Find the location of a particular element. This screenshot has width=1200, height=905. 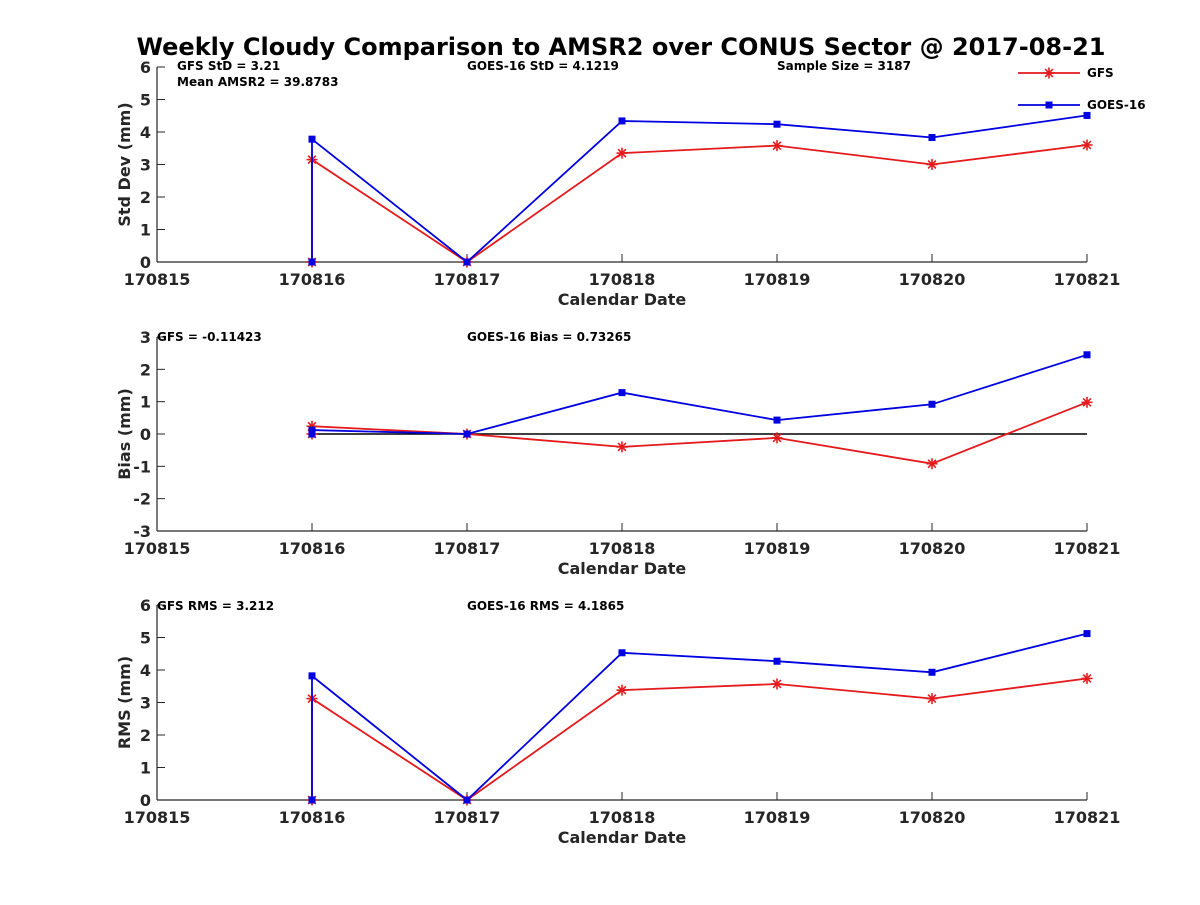

y-axis-label: Bias (mm) is located at coordinates (124, 434).